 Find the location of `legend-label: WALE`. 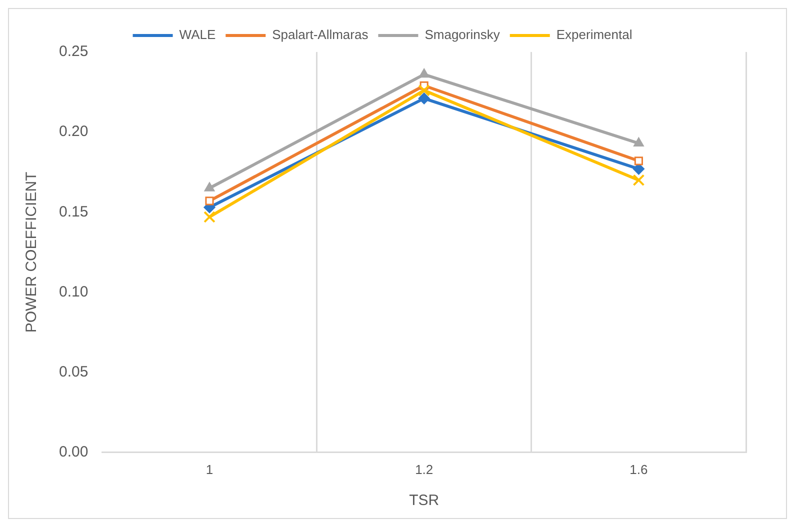

legend-label: WALE is located at coordinates (197, 34).